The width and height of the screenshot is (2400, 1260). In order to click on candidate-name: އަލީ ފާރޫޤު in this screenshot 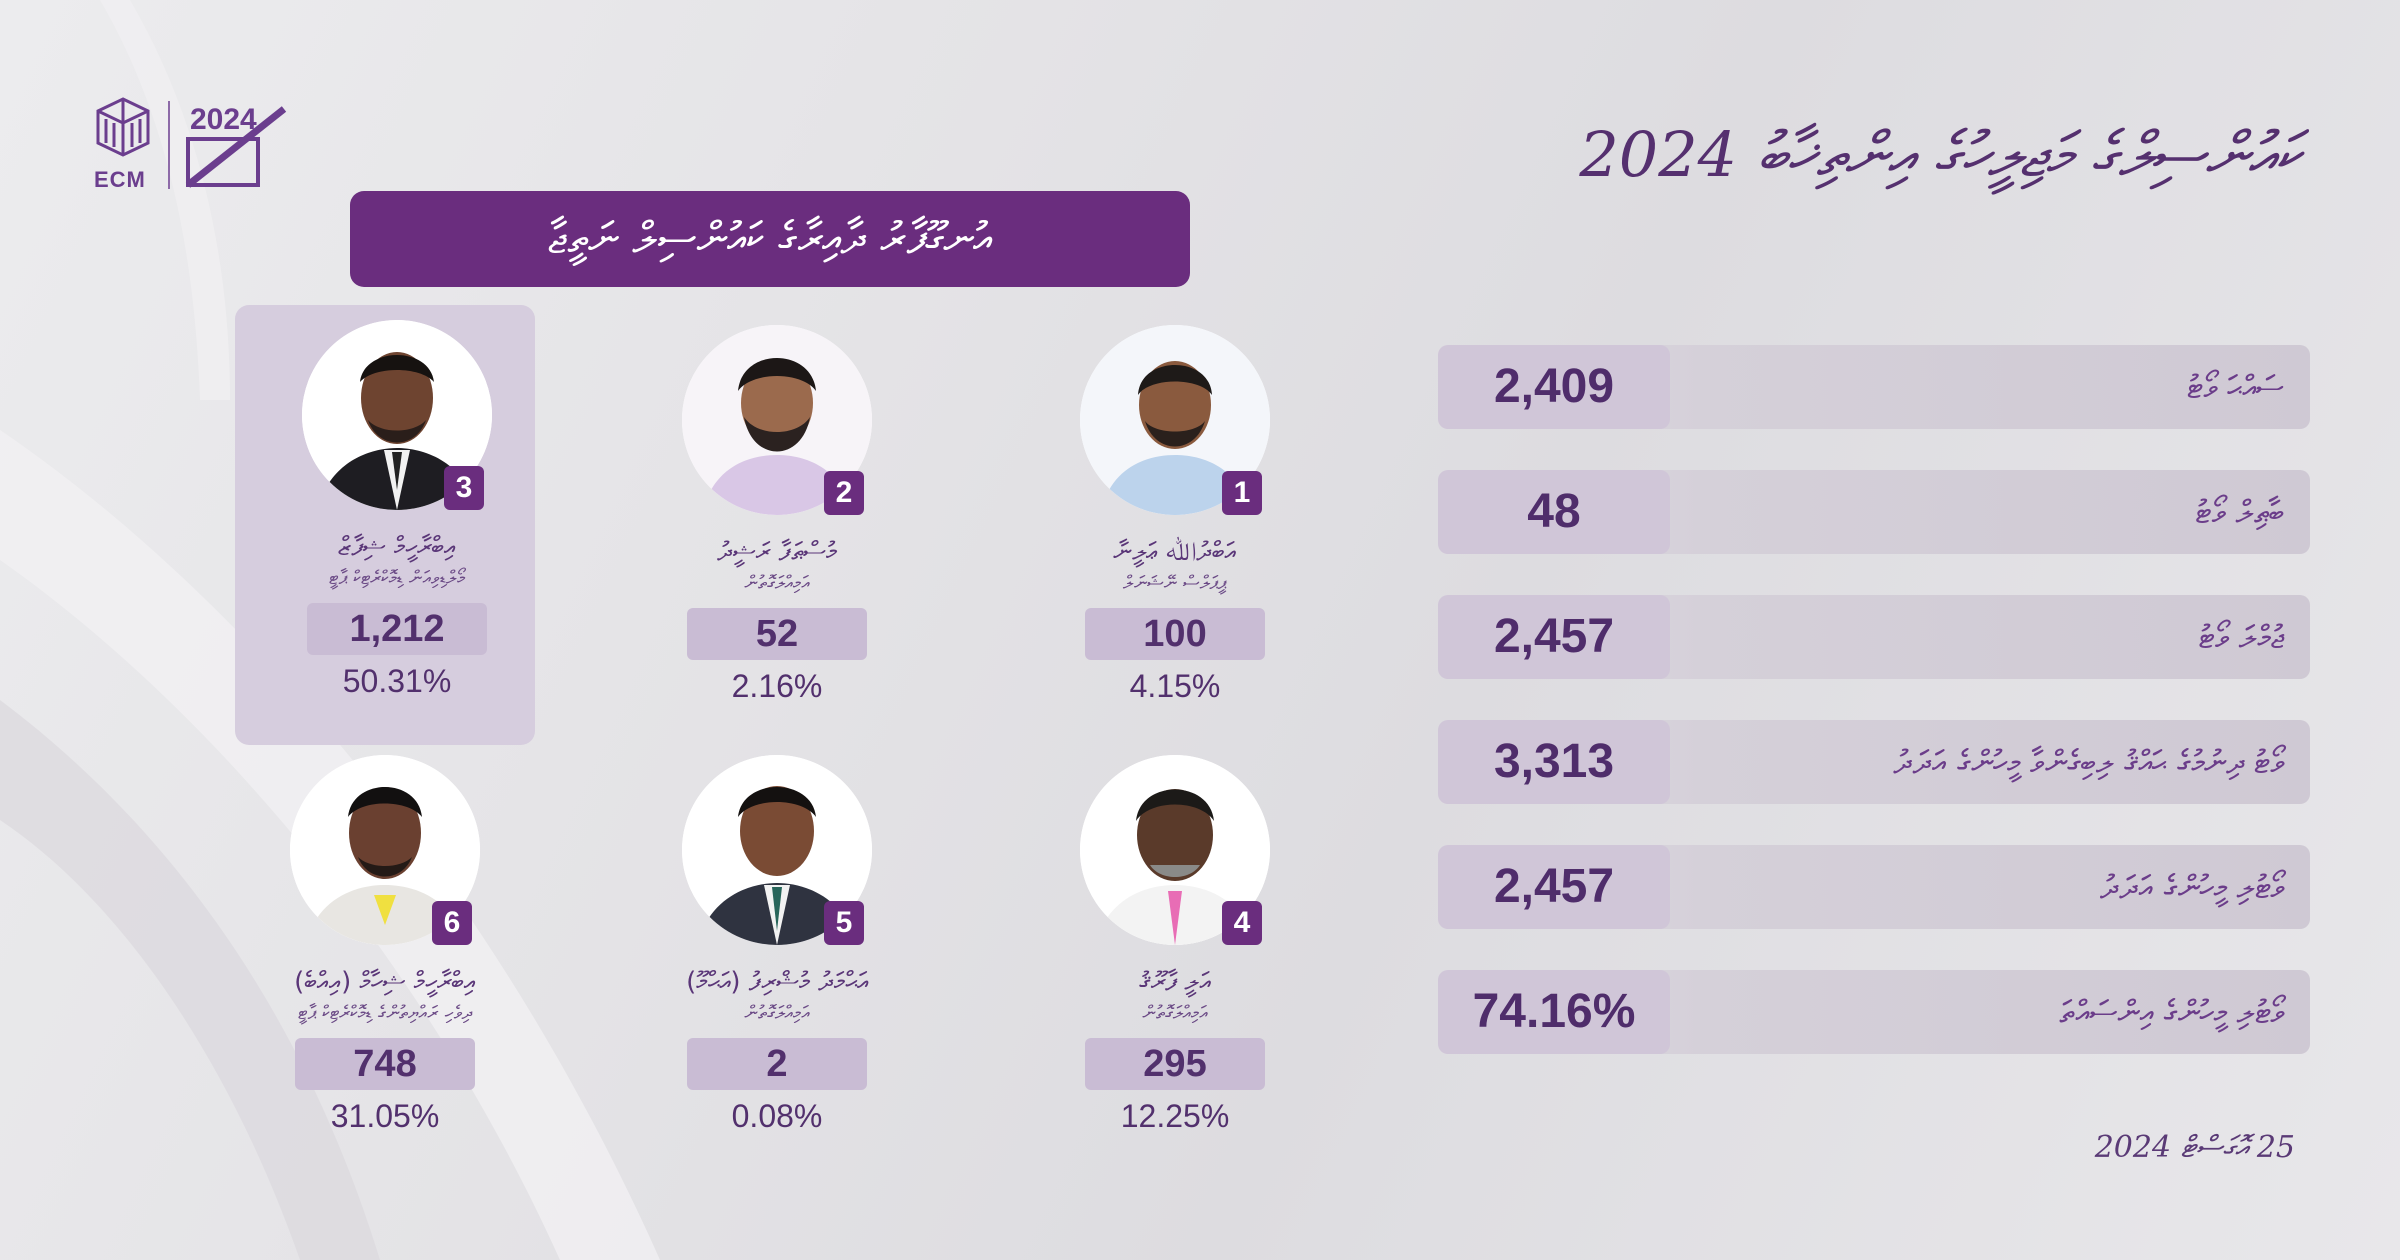, I will do `click(1175, 982)`.